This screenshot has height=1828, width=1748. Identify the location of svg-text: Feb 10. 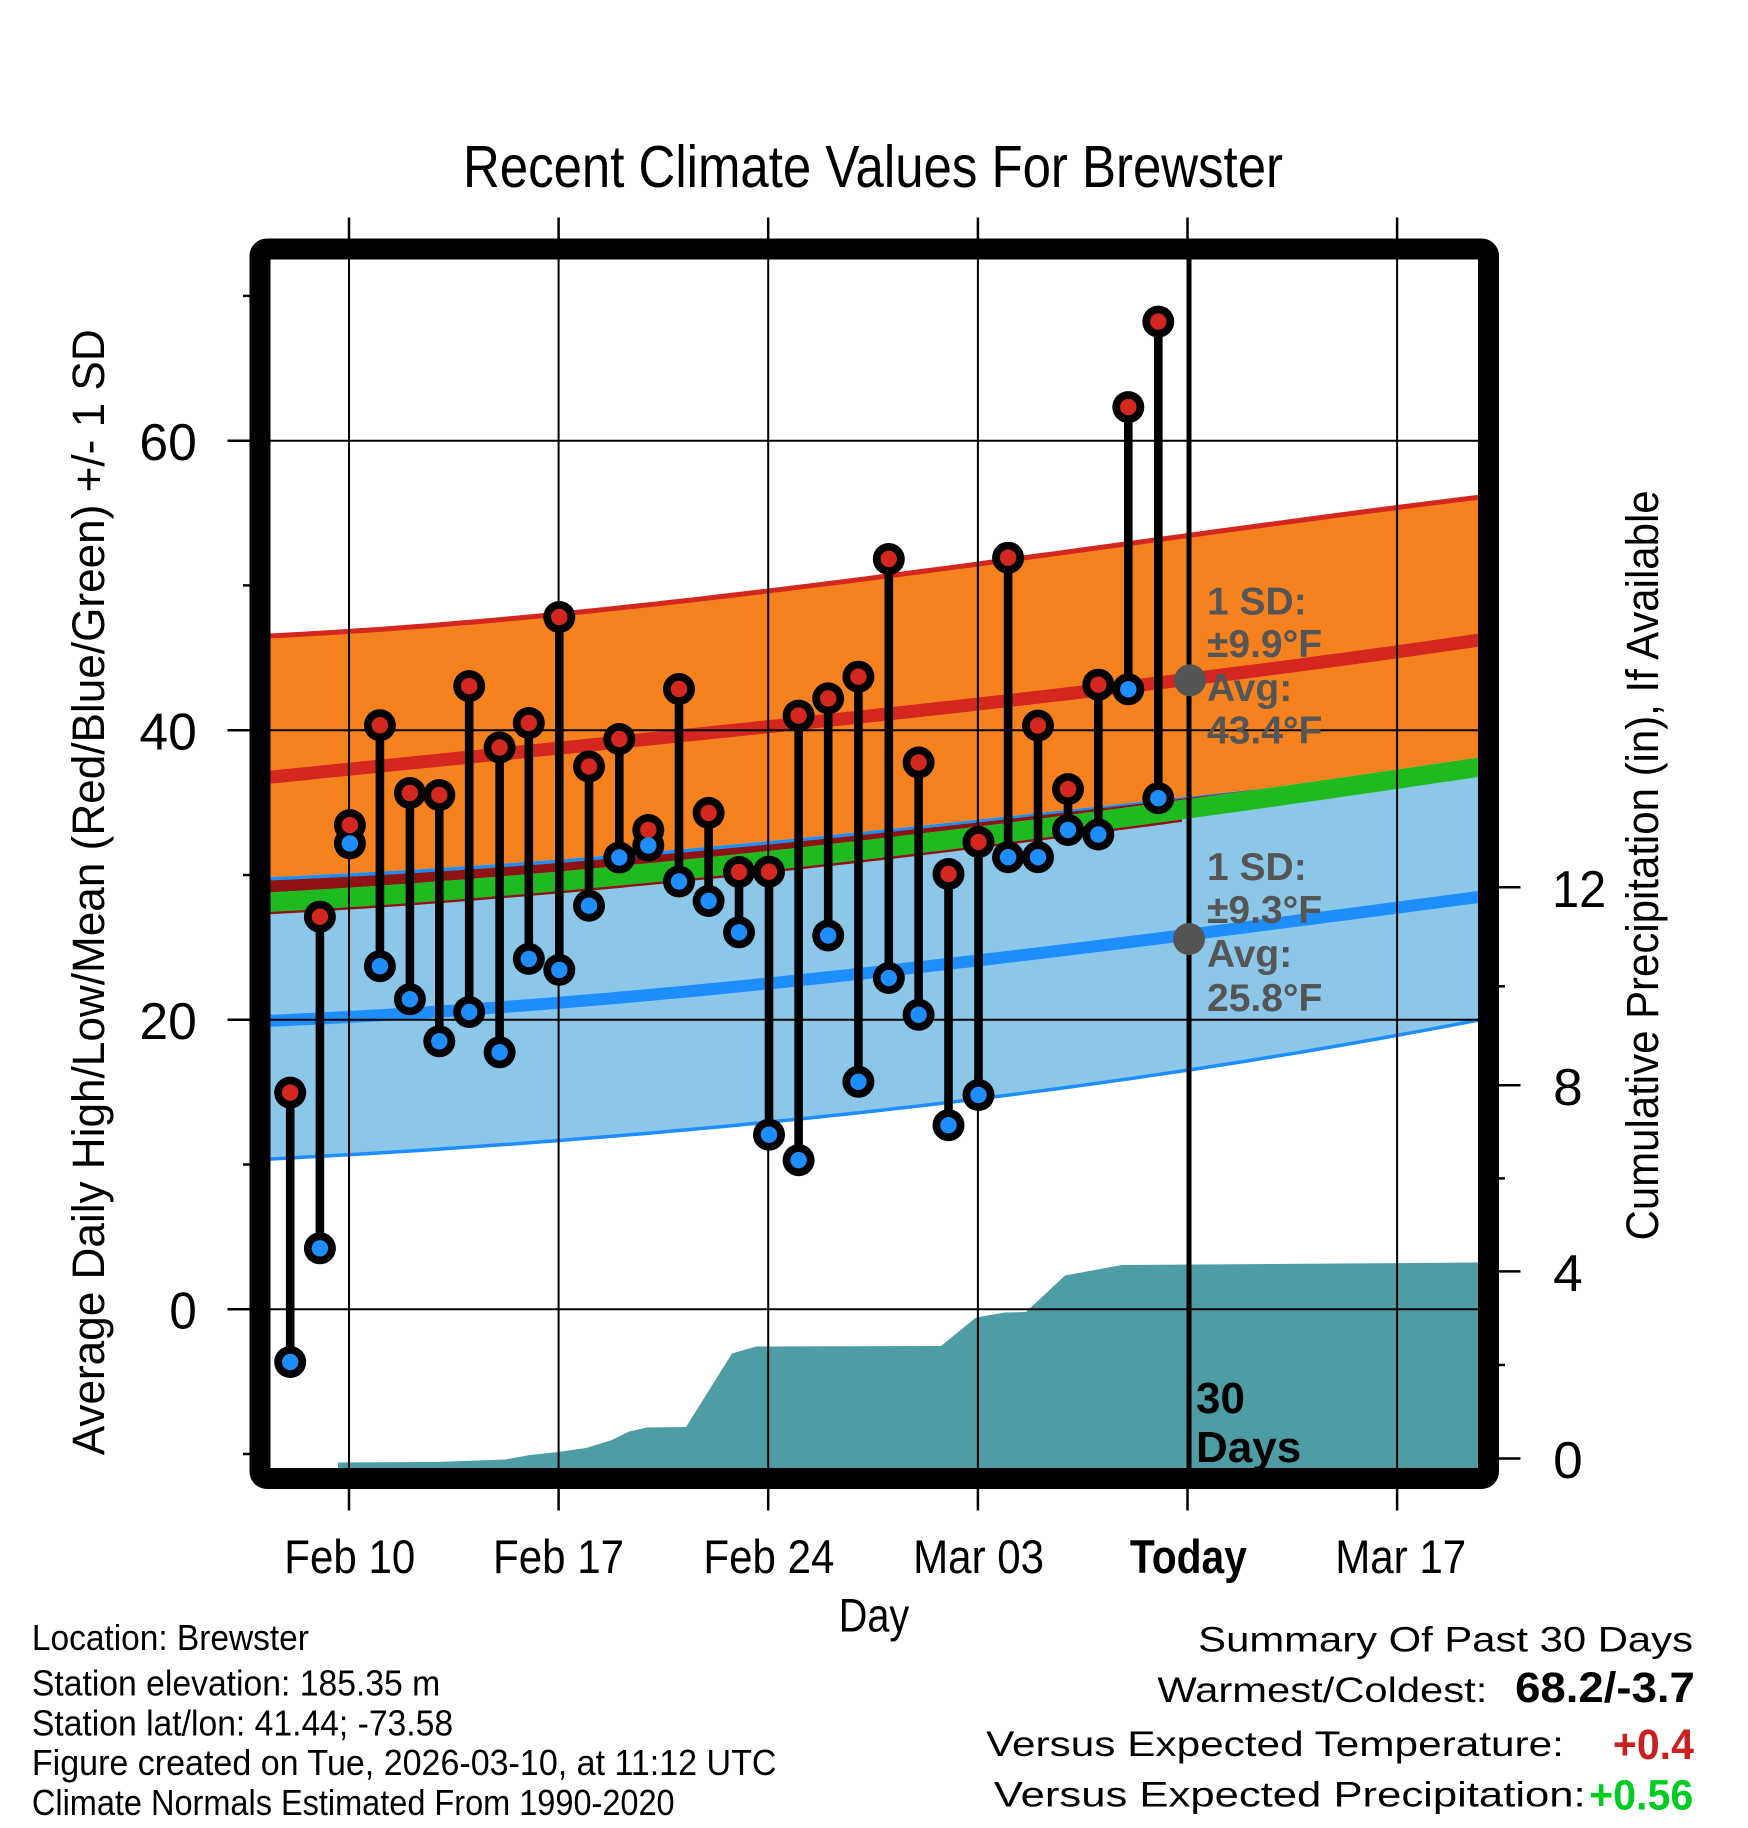
(349, 1556).